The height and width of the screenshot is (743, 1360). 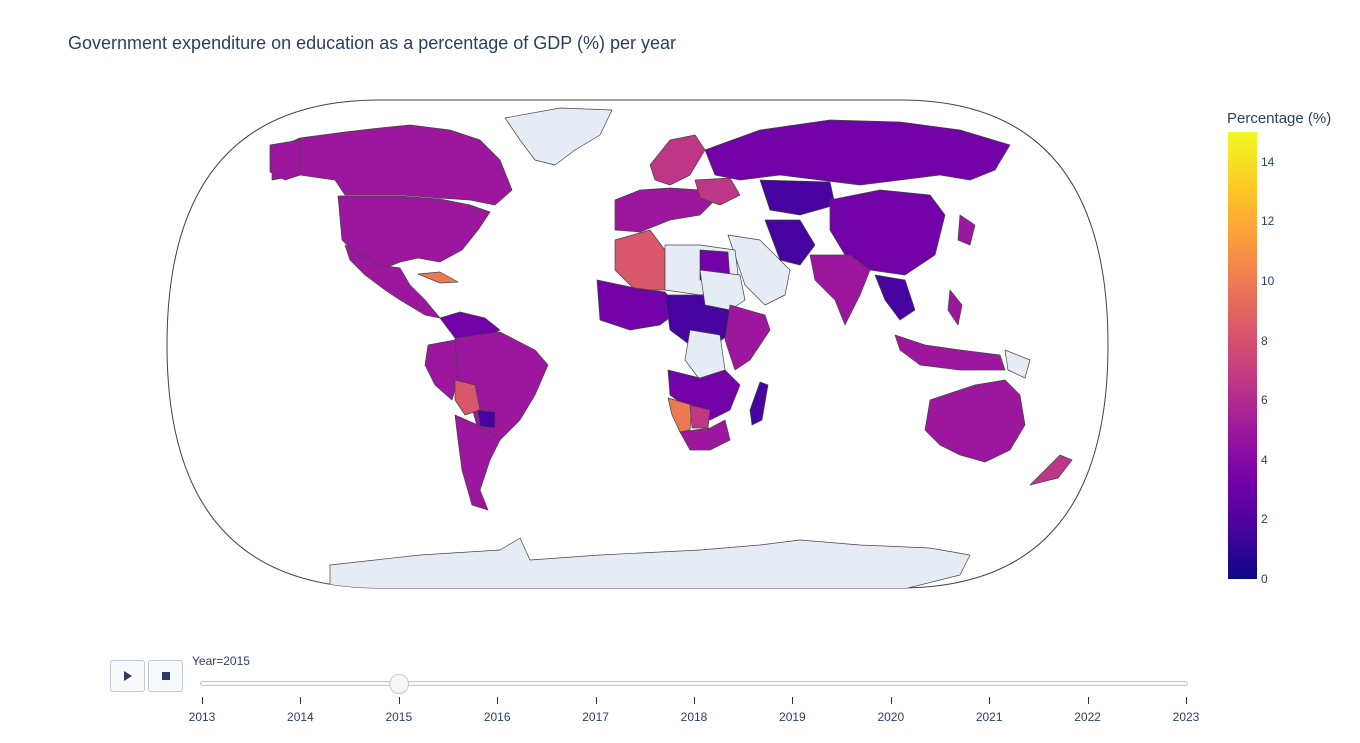 What do you see at coordinates (300, 717) in the screenshot?
I see `slider-tick-label: 2014` at bounding box center [300, 717].